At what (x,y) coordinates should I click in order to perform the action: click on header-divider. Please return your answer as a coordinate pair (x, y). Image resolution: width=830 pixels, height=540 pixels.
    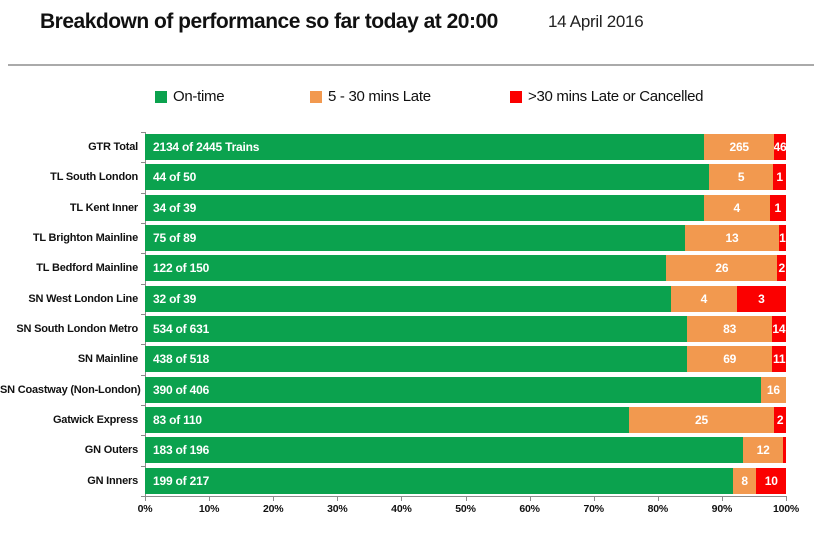
    Looking at the image, I should click on (411, 65).